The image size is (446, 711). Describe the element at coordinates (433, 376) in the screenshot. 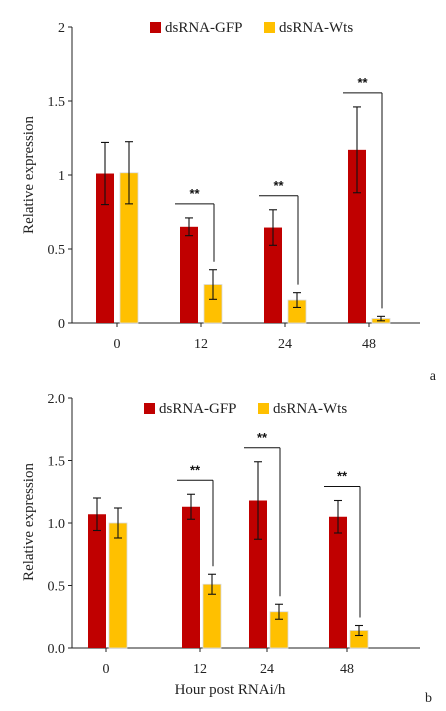

I see `panel-label: a` at that location.